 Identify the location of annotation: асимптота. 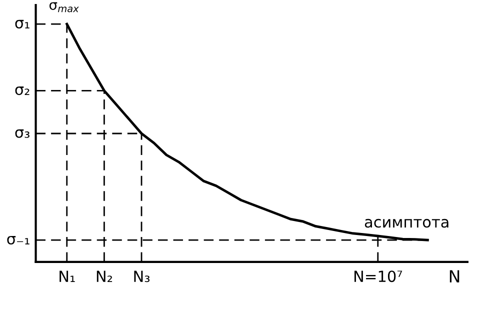
(406, 223).